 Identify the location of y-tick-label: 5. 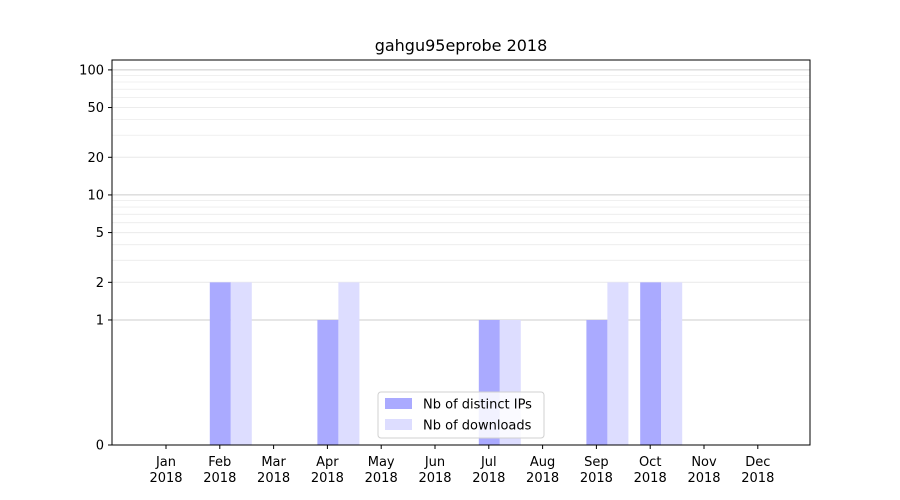
(100, 233).